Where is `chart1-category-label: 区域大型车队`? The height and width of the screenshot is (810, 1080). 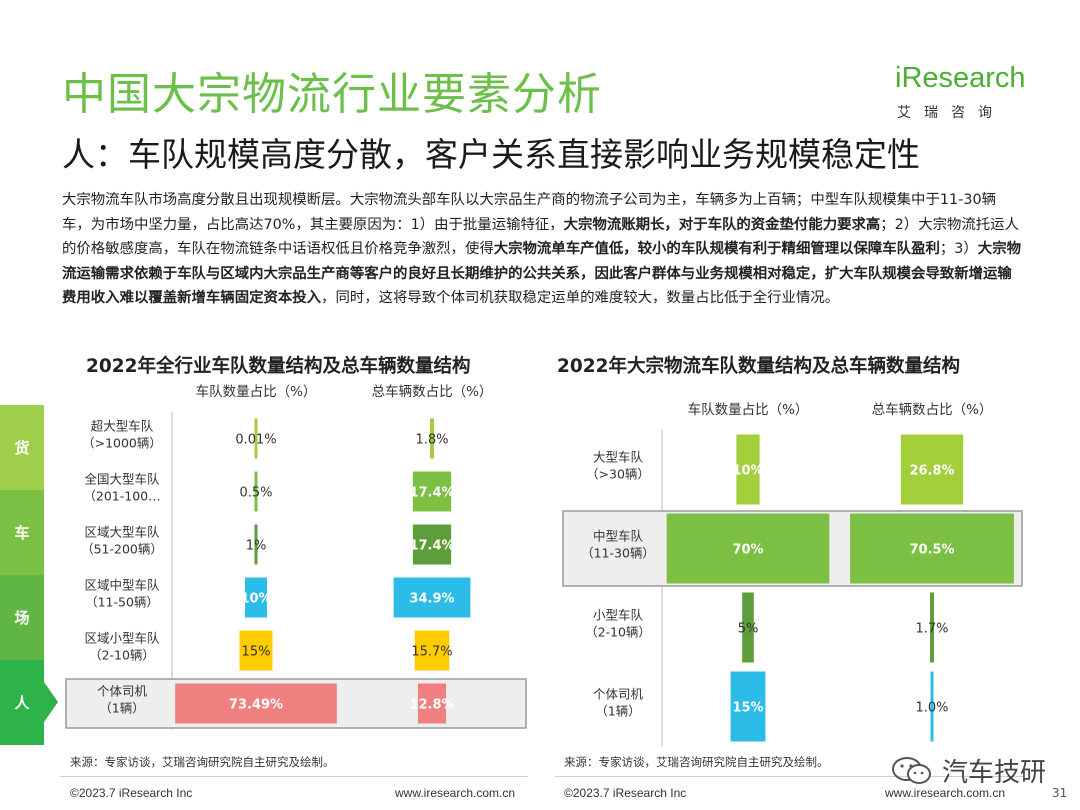 chart1-category-label: 区域大型车队 is located at coordinates (122, 532).